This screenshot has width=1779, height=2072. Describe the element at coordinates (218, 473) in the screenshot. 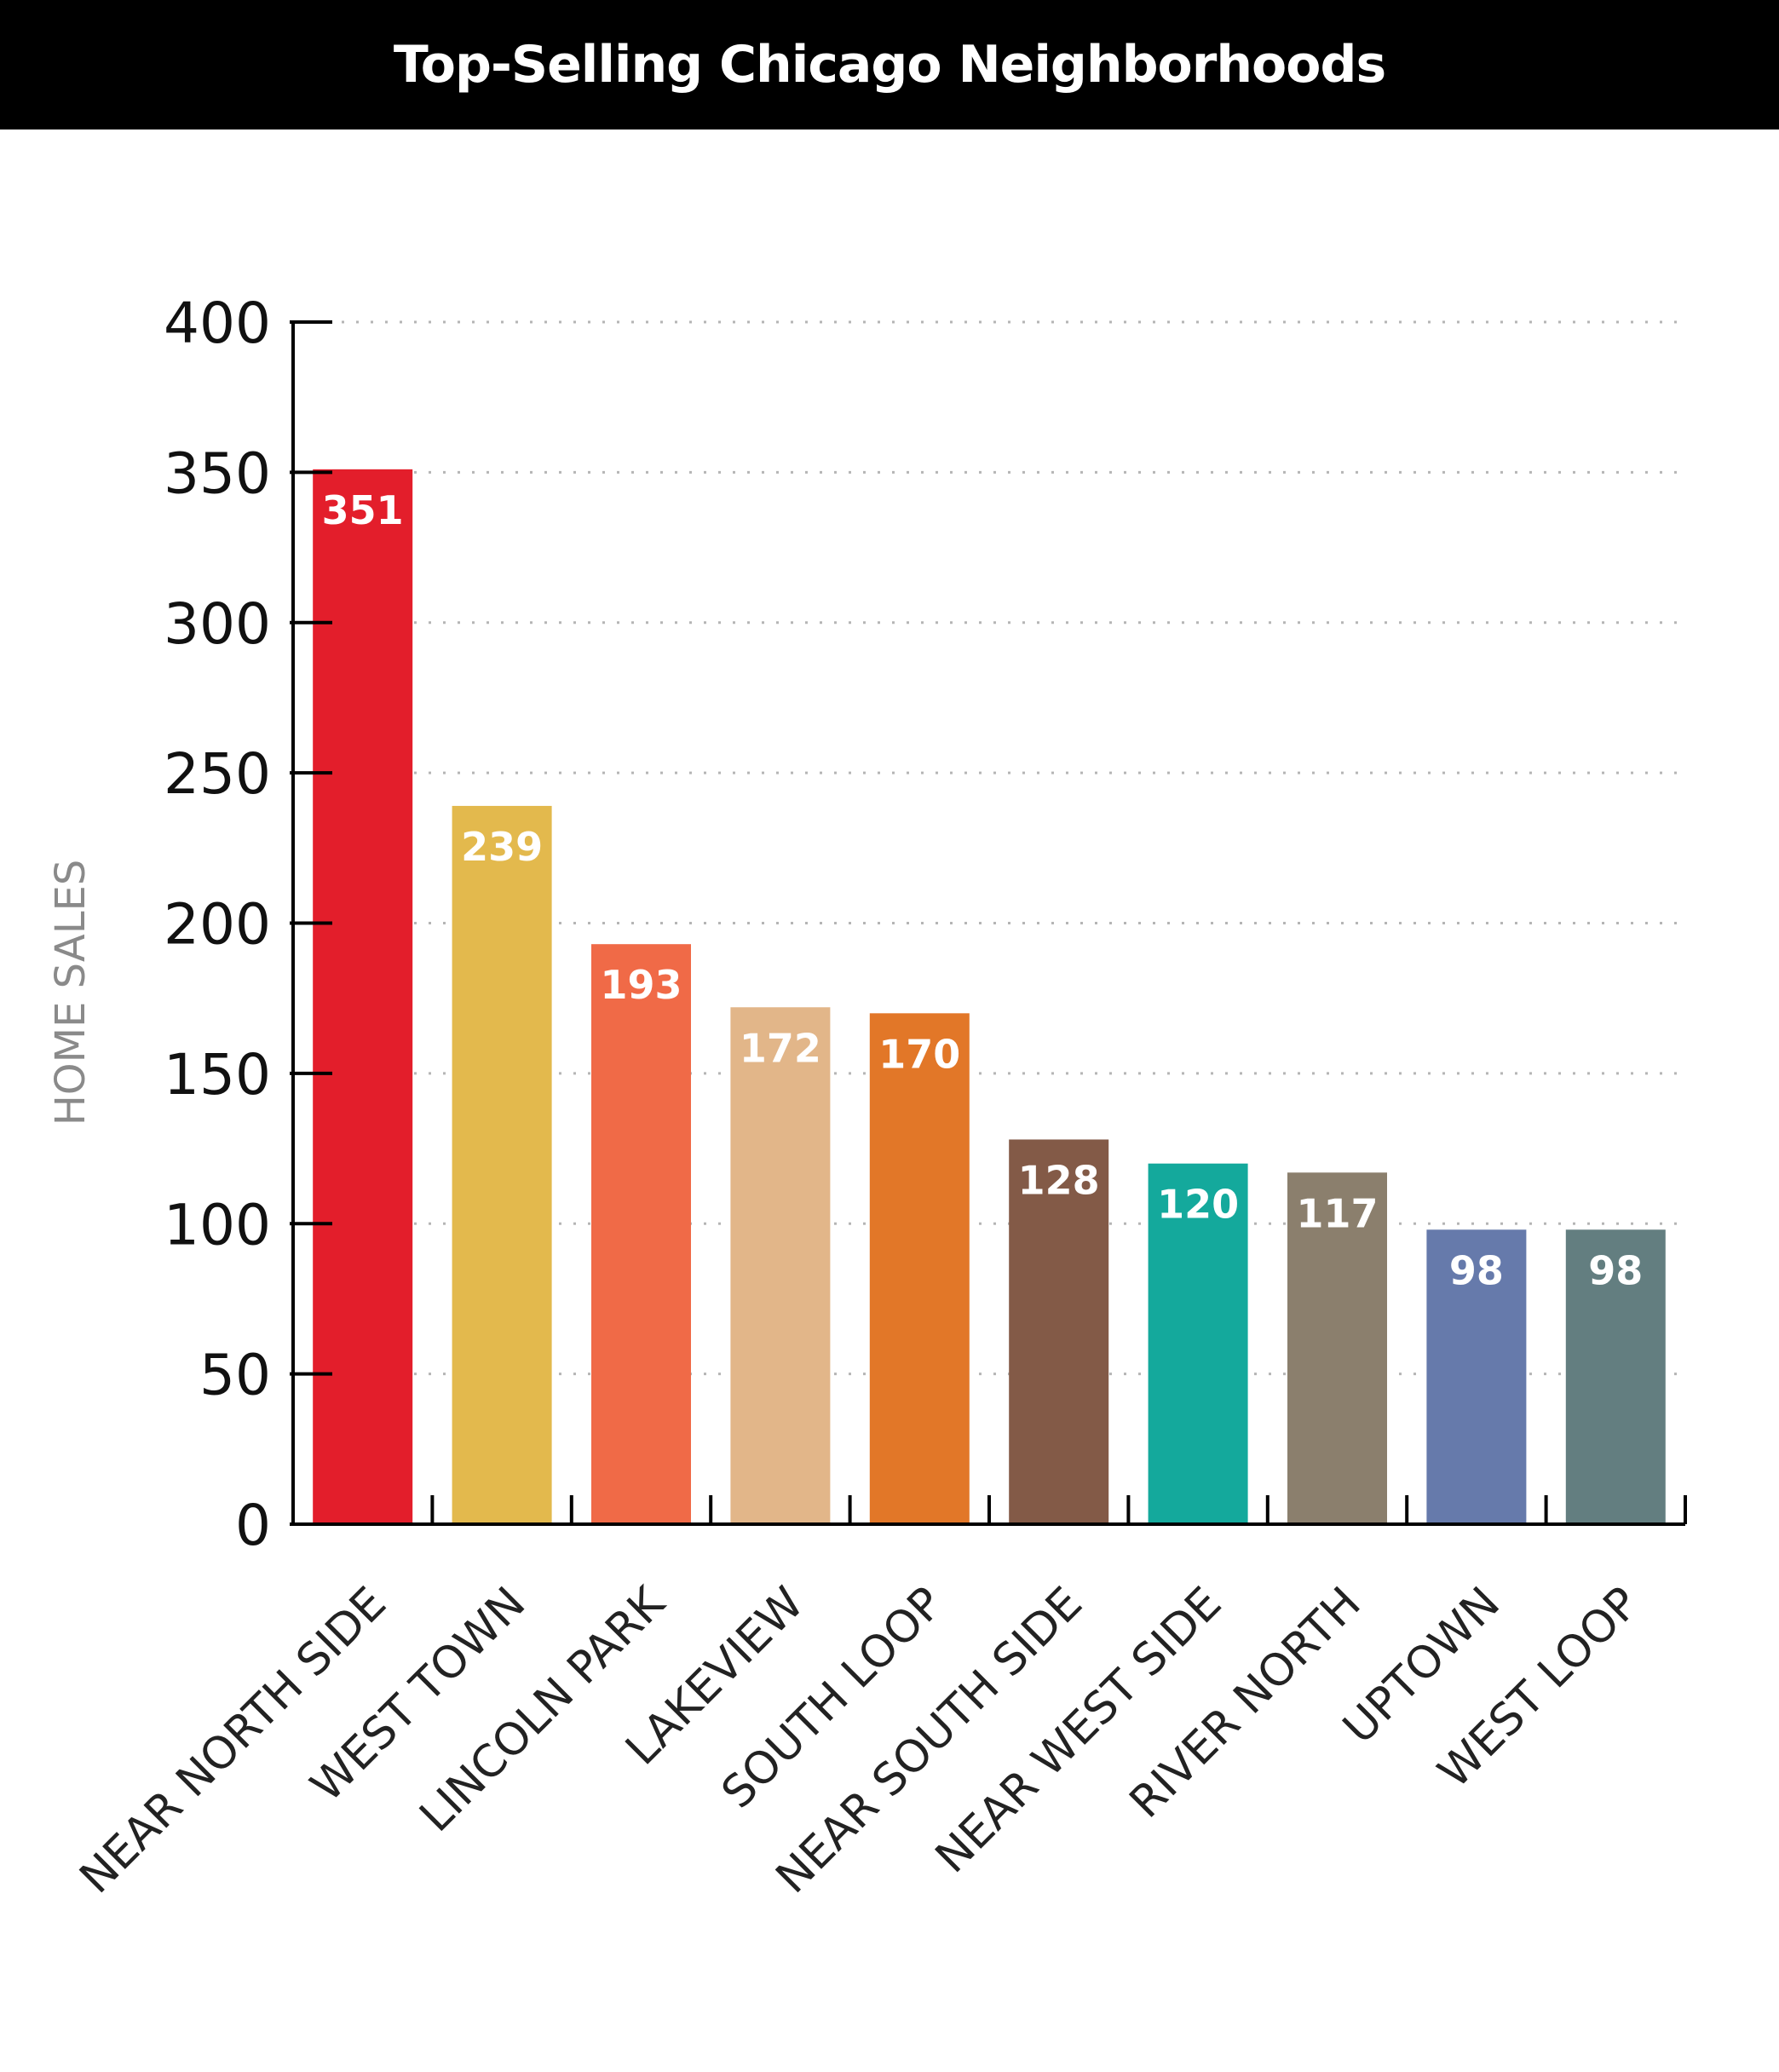

I see `y-tick-label: 350` at that location.